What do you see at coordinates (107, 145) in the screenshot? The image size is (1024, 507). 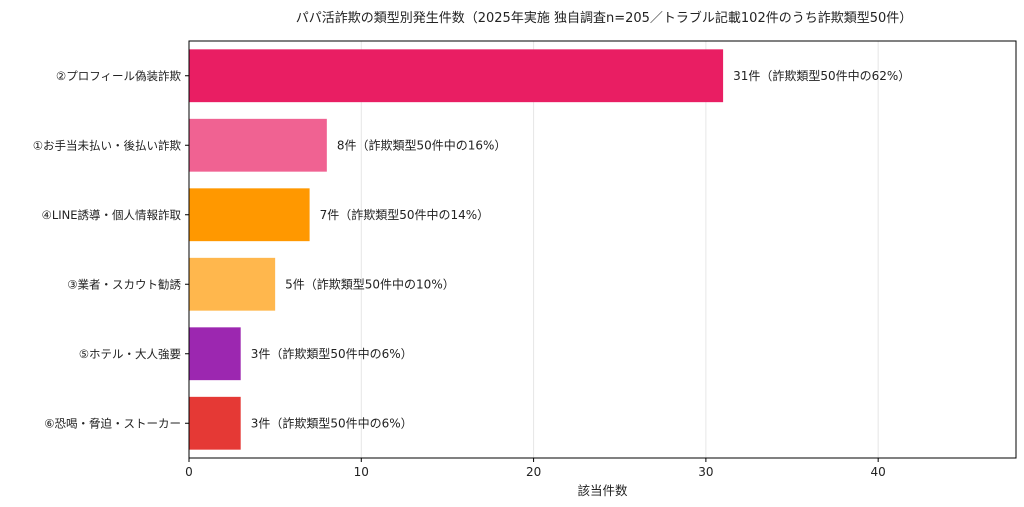 I see `category-label: ①お手当未払い・後払い詐欺` at bounding box center [107, 145].